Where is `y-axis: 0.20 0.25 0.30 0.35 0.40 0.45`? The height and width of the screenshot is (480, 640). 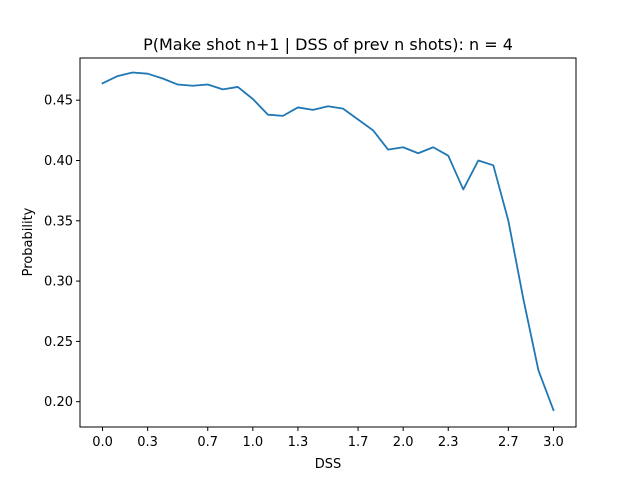 y-axis: 0.20 0.25 0.30 0.35 0.40 0.45 is located at coordinates (62, 252).